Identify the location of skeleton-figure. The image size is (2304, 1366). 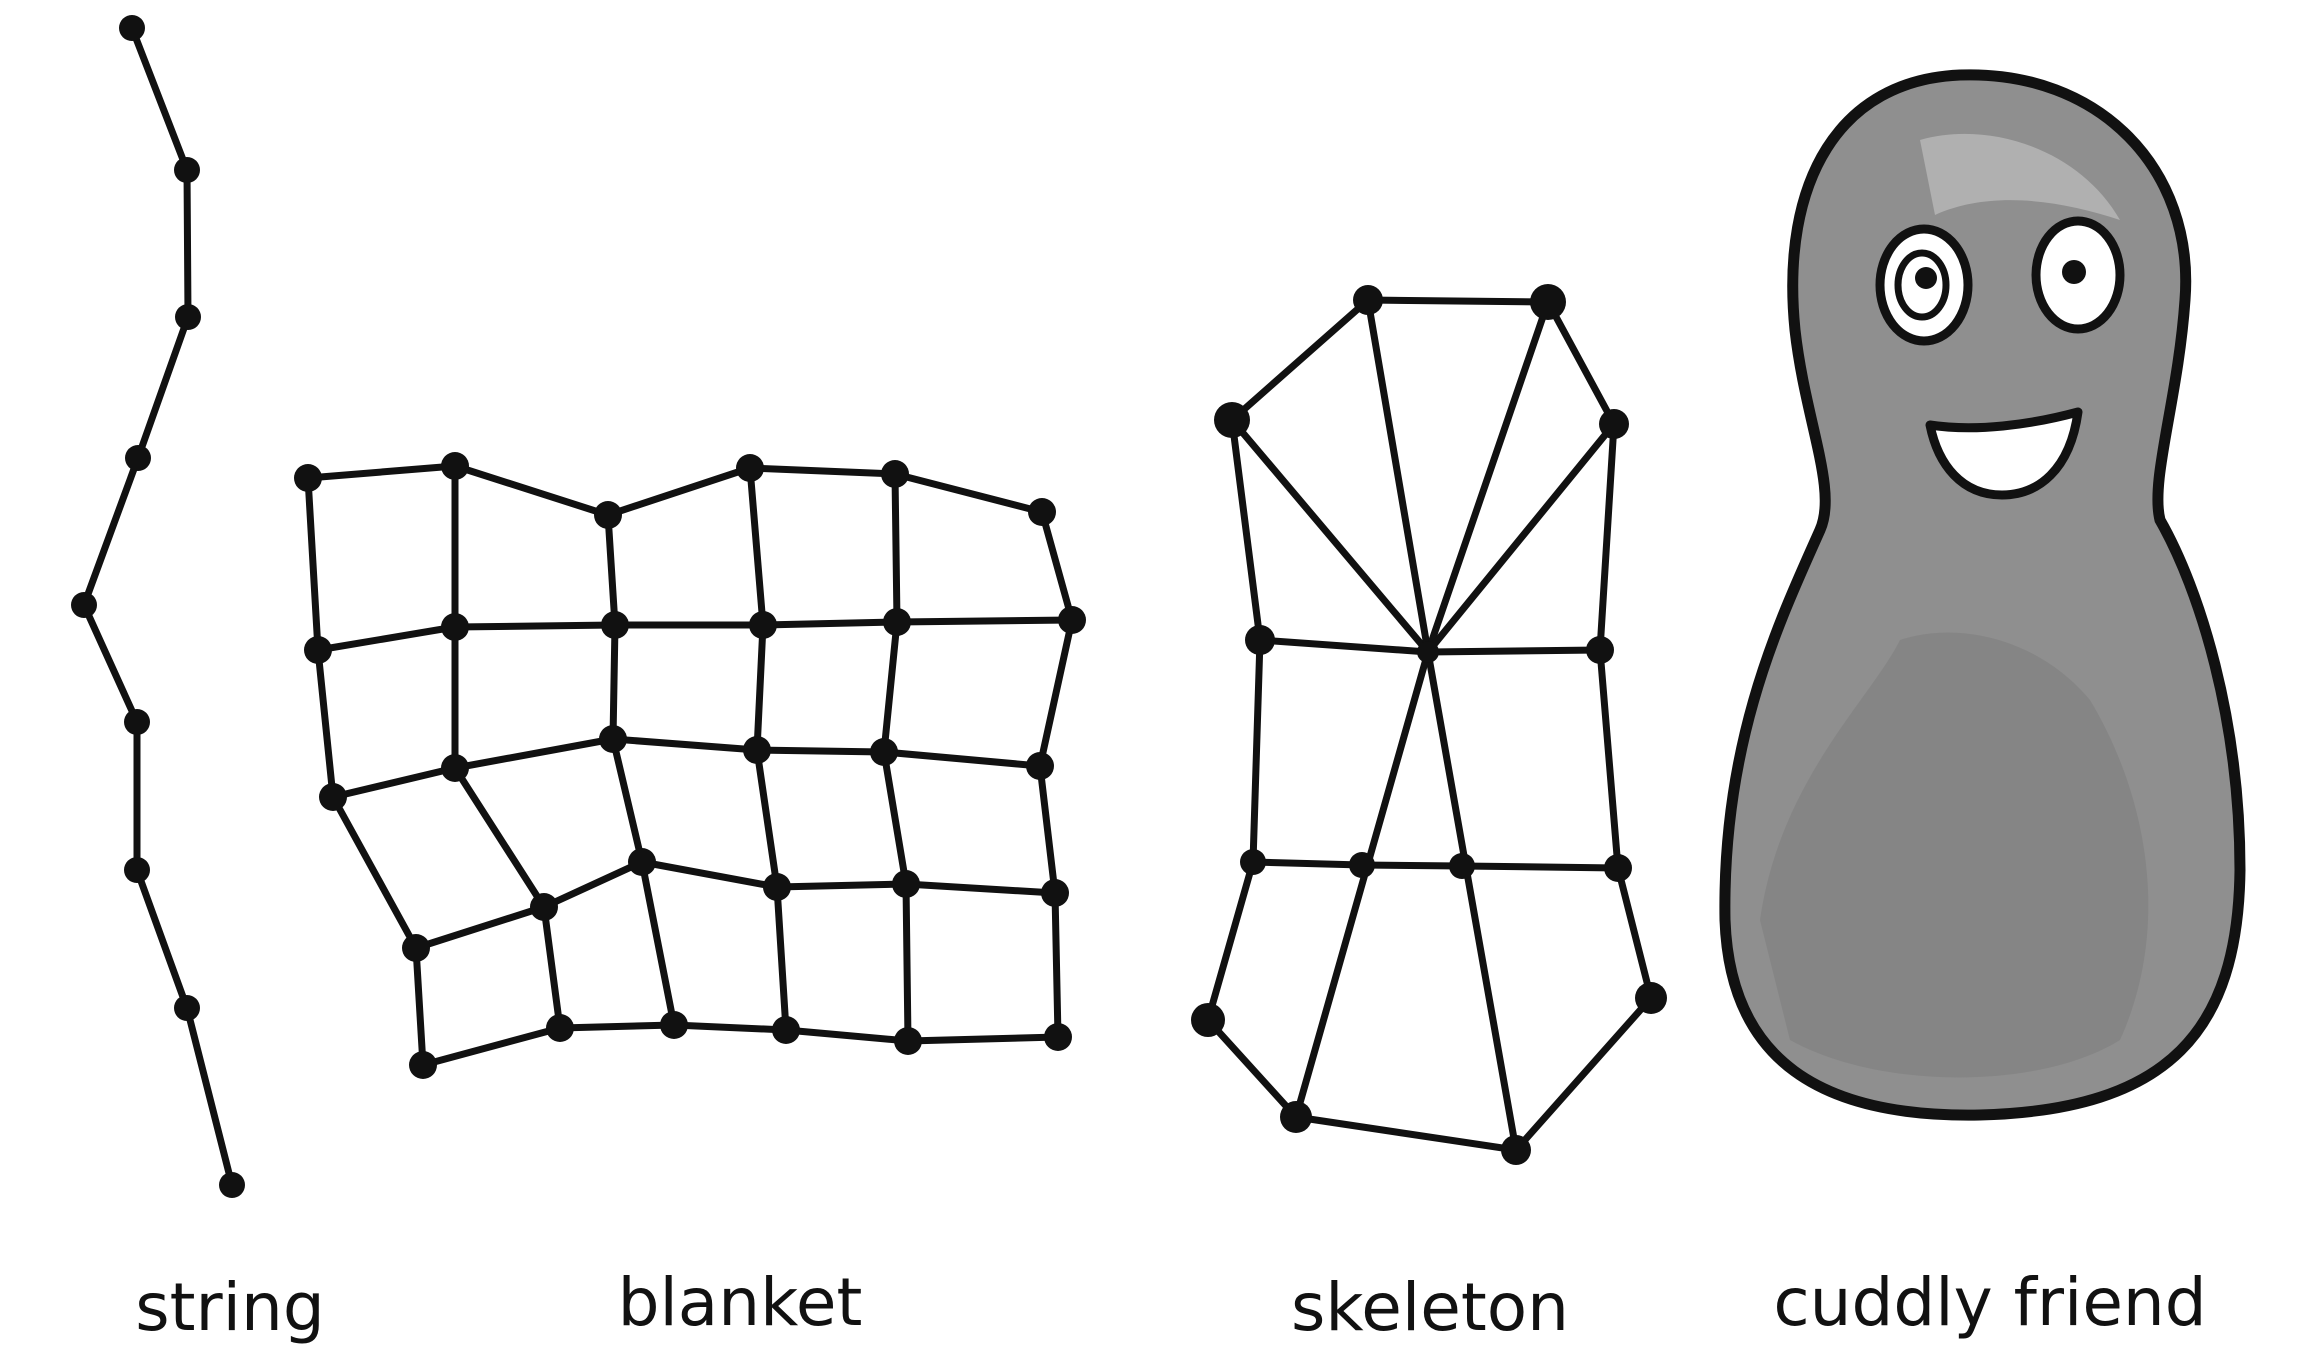
(1429, 724).